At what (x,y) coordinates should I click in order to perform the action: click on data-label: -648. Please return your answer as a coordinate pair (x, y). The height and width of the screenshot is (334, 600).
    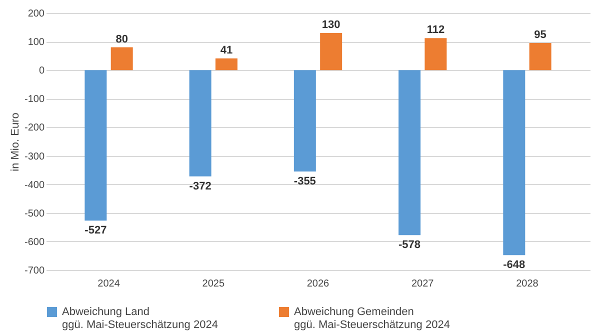
    Looking at the image, I should click on (514, 265).